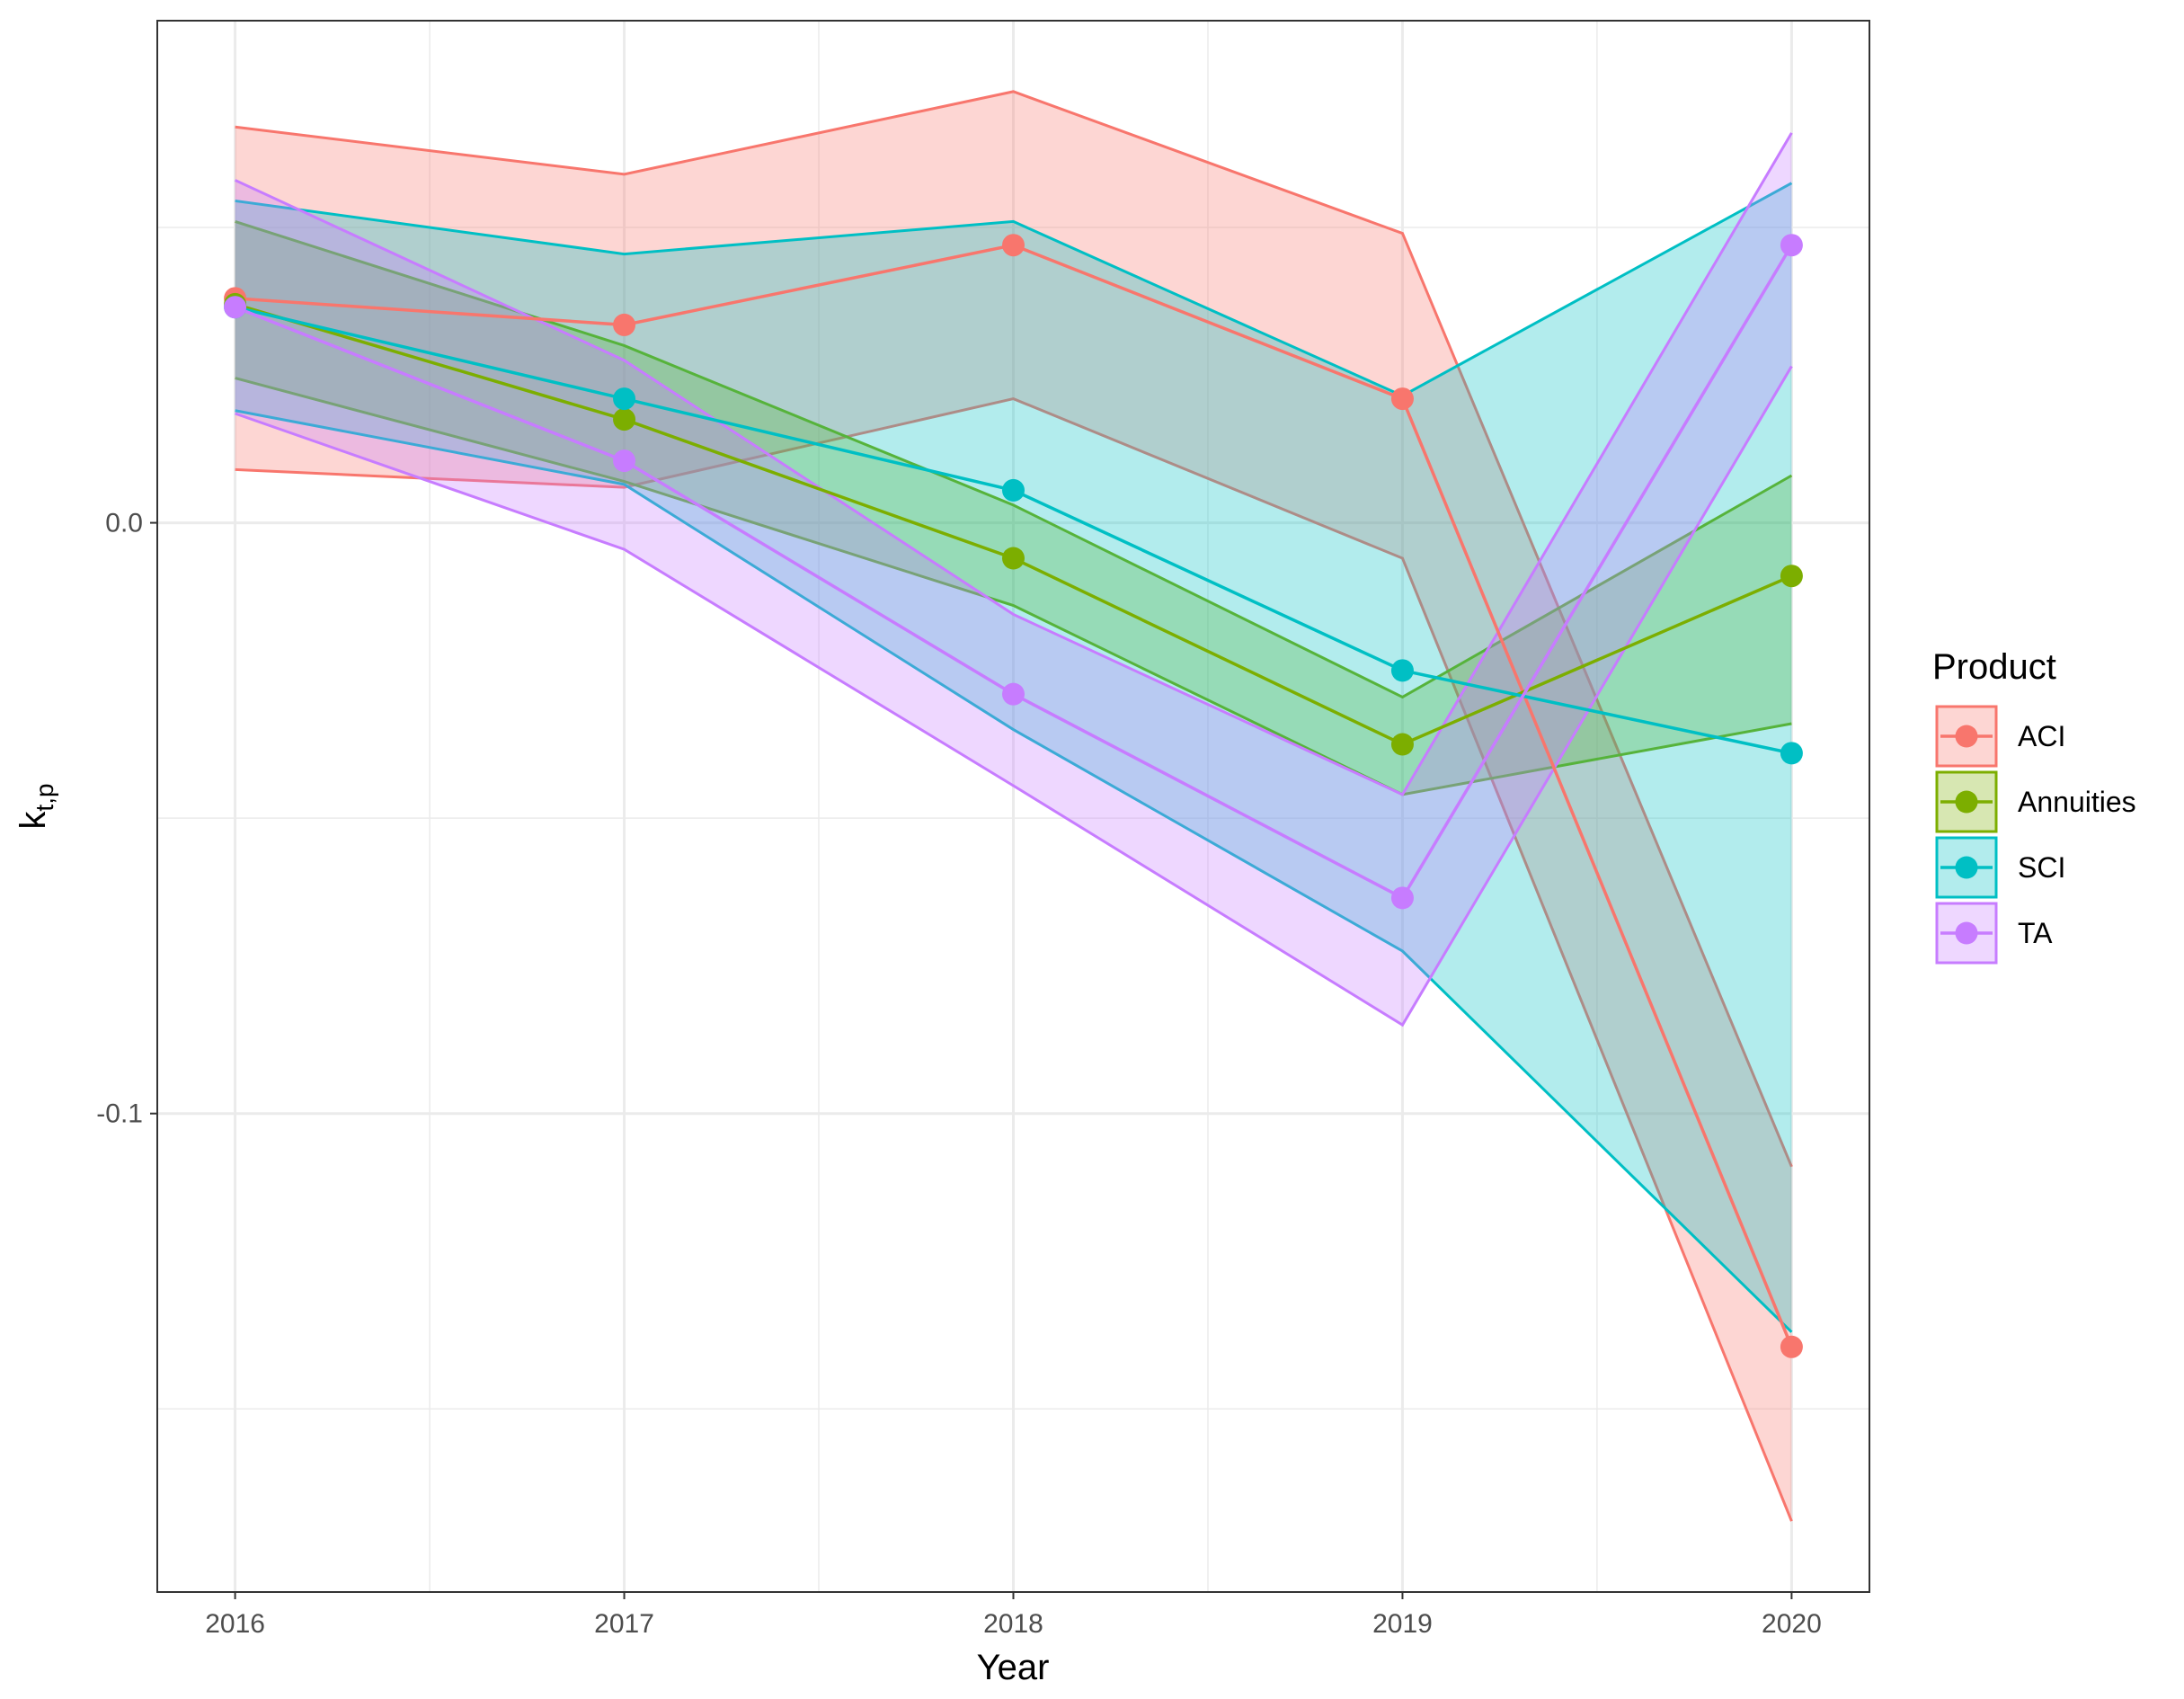 This screenshot has height=1699, width=2184. What do you see at coordinates (2036, 933) in the screenshot?
I see `legend-label-ta: TA` at bounding box center [2036, 933].